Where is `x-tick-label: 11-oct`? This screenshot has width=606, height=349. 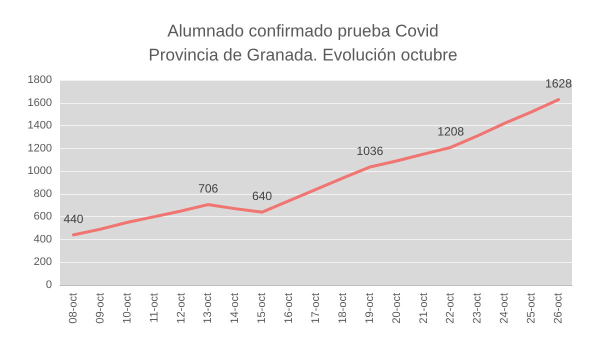
x-tick-label: 11-oct is located at coordinates (154, 308).